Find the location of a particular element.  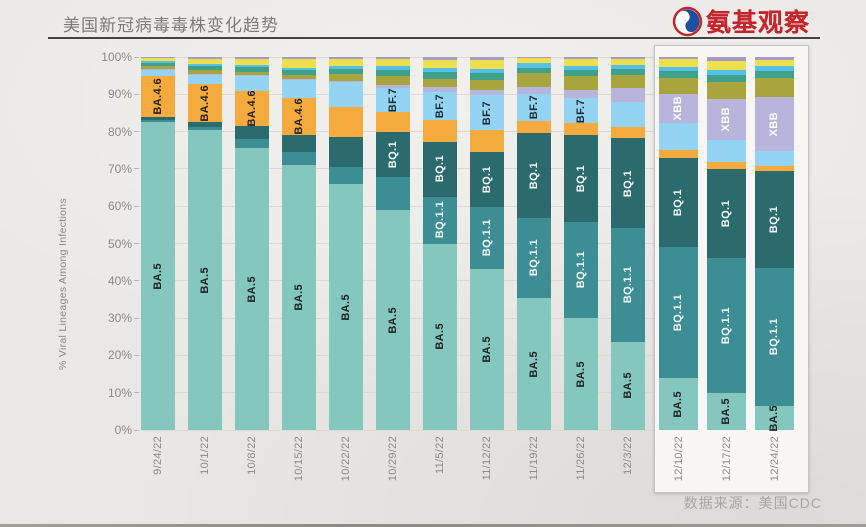

x-tick-label-11/5/22: 11/5/22 is located at coordinates (440, 455).